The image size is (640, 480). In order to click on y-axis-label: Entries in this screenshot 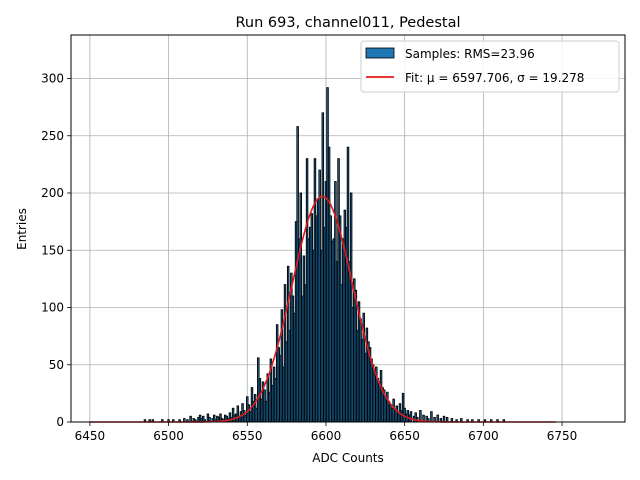, I will do `click(22, 229)`.